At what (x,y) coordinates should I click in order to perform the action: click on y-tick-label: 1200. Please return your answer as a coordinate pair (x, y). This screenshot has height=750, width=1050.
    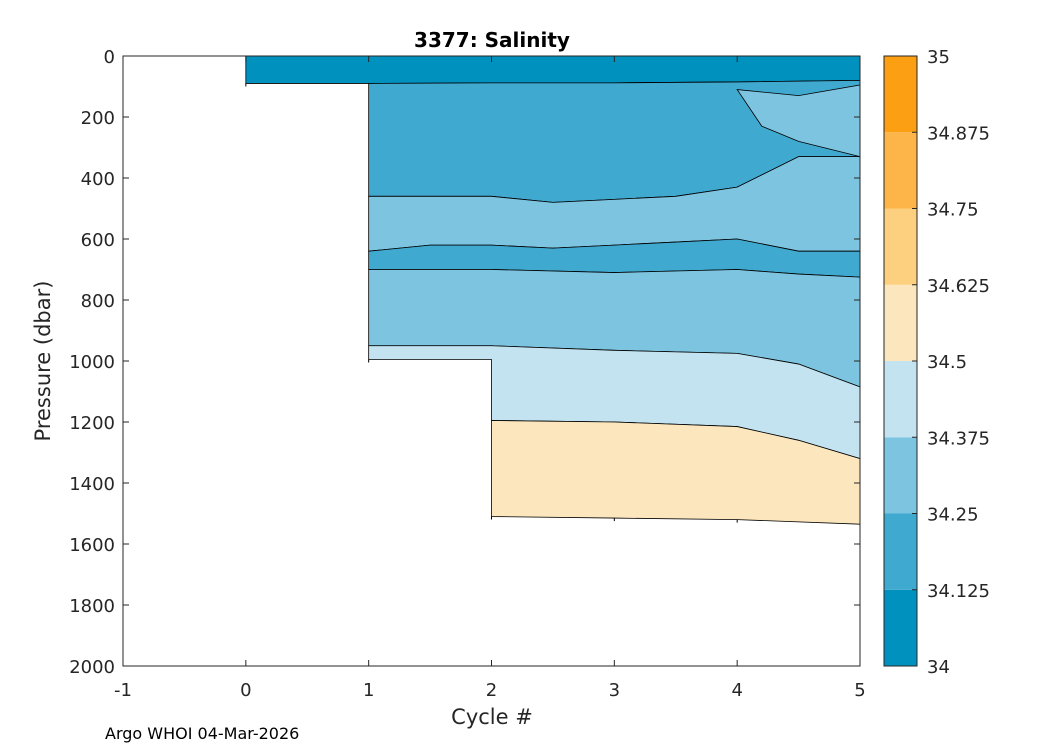
    Looking at the image, I should click on (92, 423).